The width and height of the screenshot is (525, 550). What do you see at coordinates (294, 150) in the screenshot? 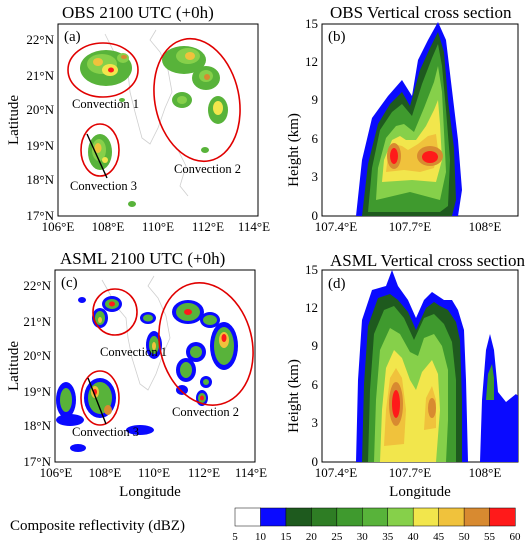
I see `panel-b-ylabel: Height (km)` at bounding box center [294, 150].